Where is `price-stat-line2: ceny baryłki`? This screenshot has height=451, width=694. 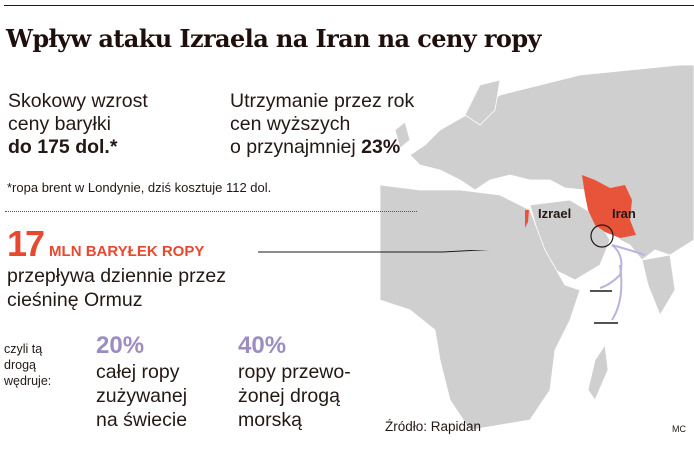 price-stat-line2: ceny baryłki is located at coordinates (59, 124).